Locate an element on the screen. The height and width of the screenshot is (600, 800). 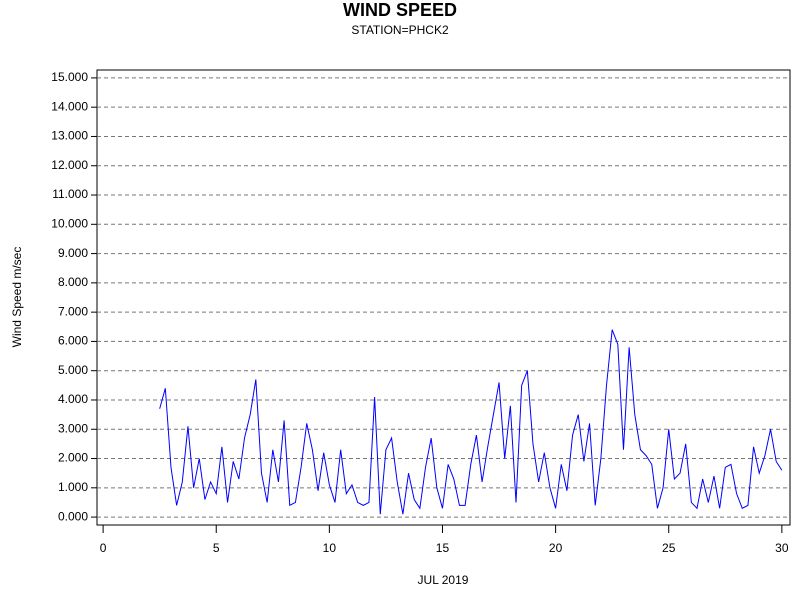
y-tick-label: 5.000 is located at coordinates (73, 370).